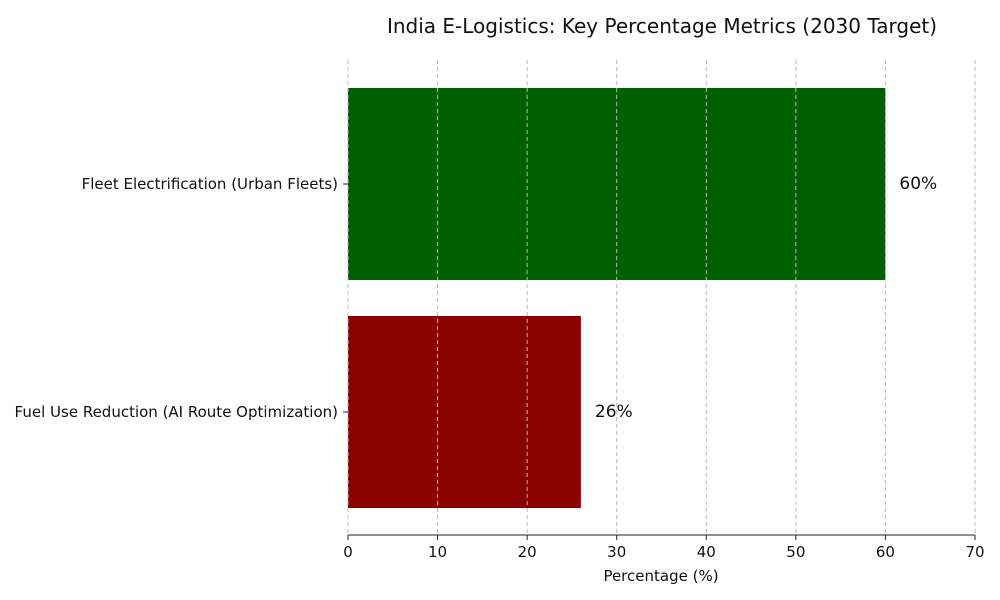 This screenshot has width=1000, height=600. I want to click on x-tick-label: 10, so click(437, 552).